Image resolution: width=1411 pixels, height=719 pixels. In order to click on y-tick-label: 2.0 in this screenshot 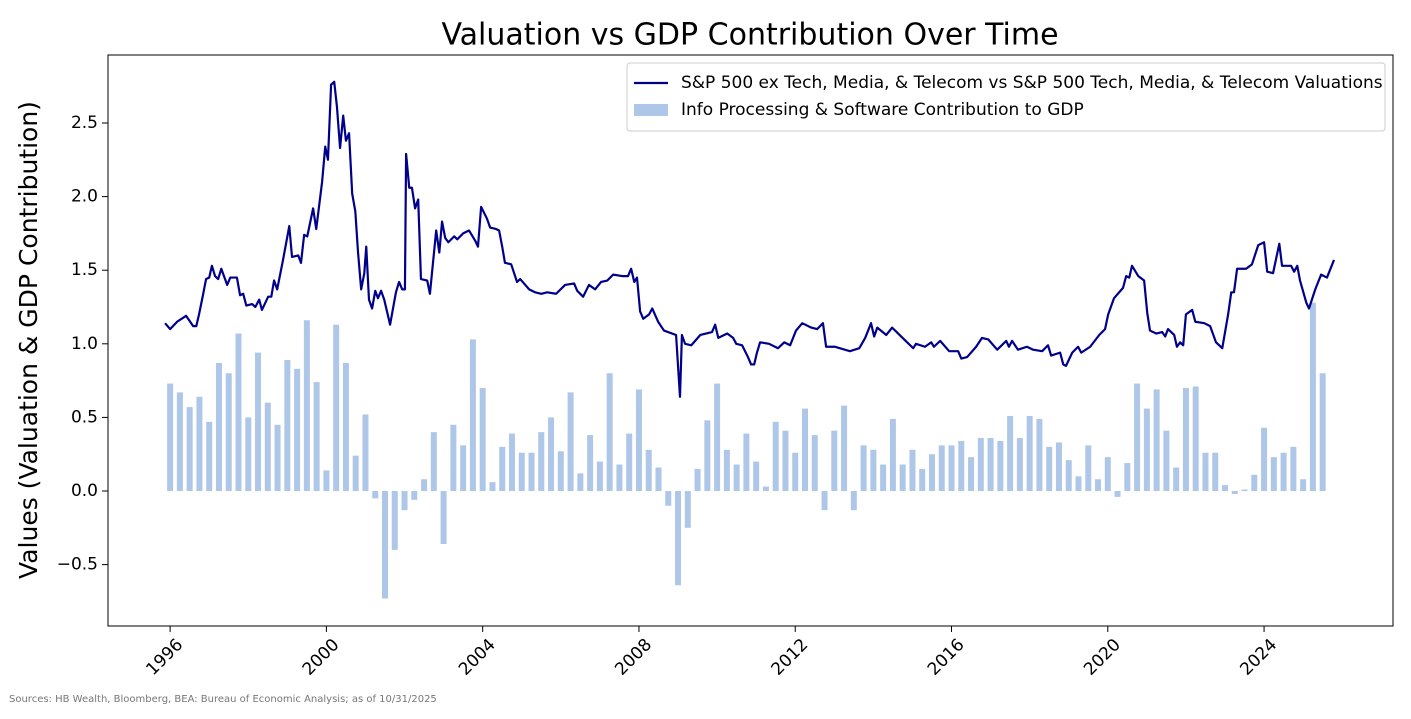, I will do `click(84, 197)`.